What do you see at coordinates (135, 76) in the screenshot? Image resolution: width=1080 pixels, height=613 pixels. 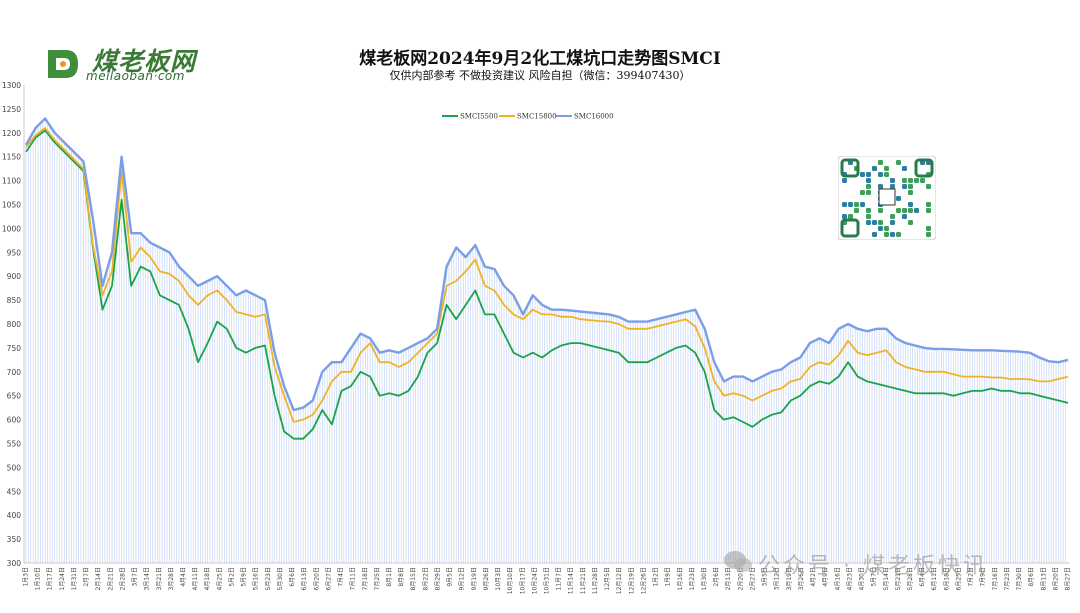 I see `brand-site: meilaoban·com` at bounding box center [135, 76].